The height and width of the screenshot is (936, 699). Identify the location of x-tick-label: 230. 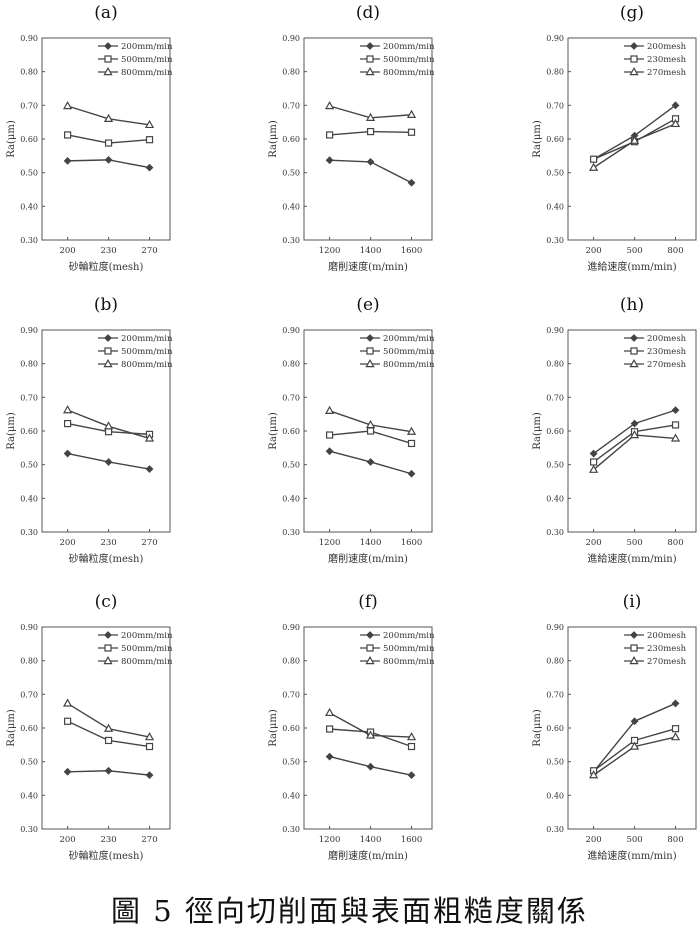
(108, 251).